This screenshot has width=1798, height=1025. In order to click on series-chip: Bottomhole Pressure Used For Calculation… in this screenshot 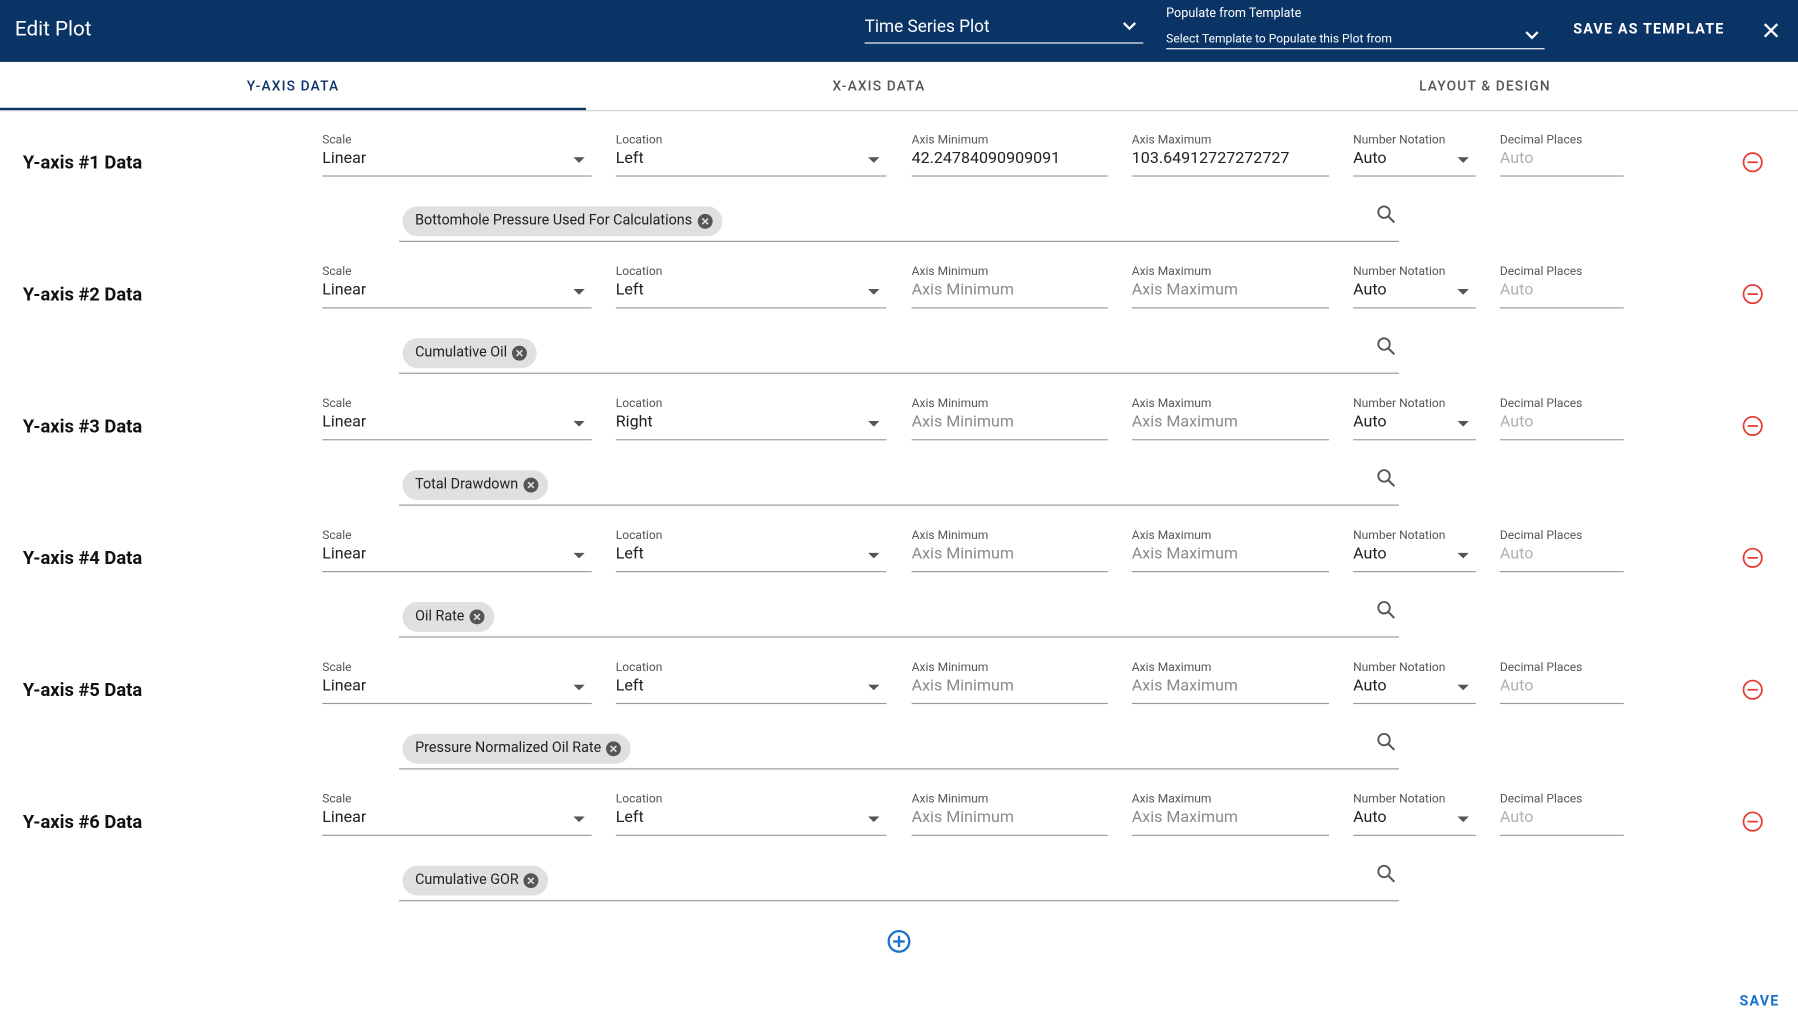, I will do `click(562, 221)`.